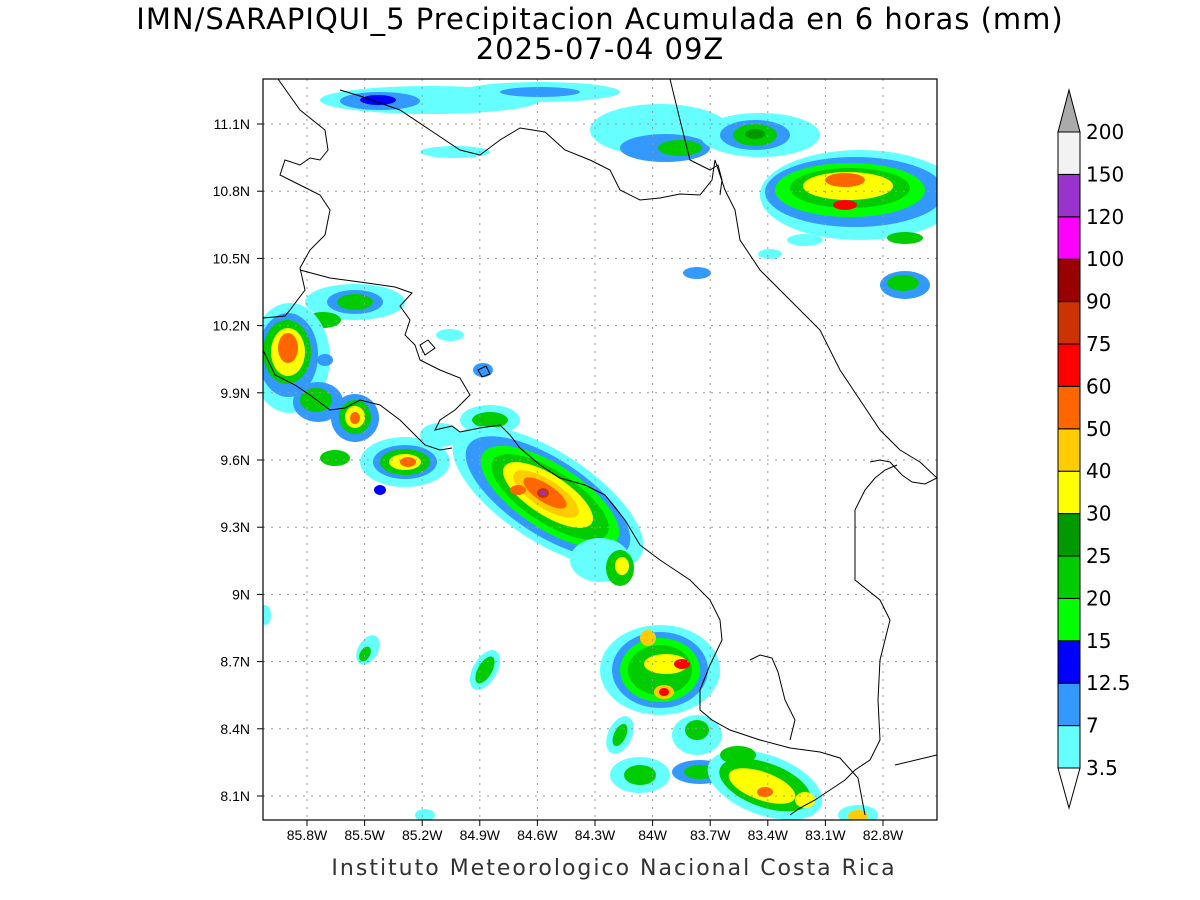 The width and height of the screenshot is (1200, 900). What do you see at coordinates (1098, 641) in the screenshot?
I see `colorbar-label: 15` at bounding box center [1098, 641].